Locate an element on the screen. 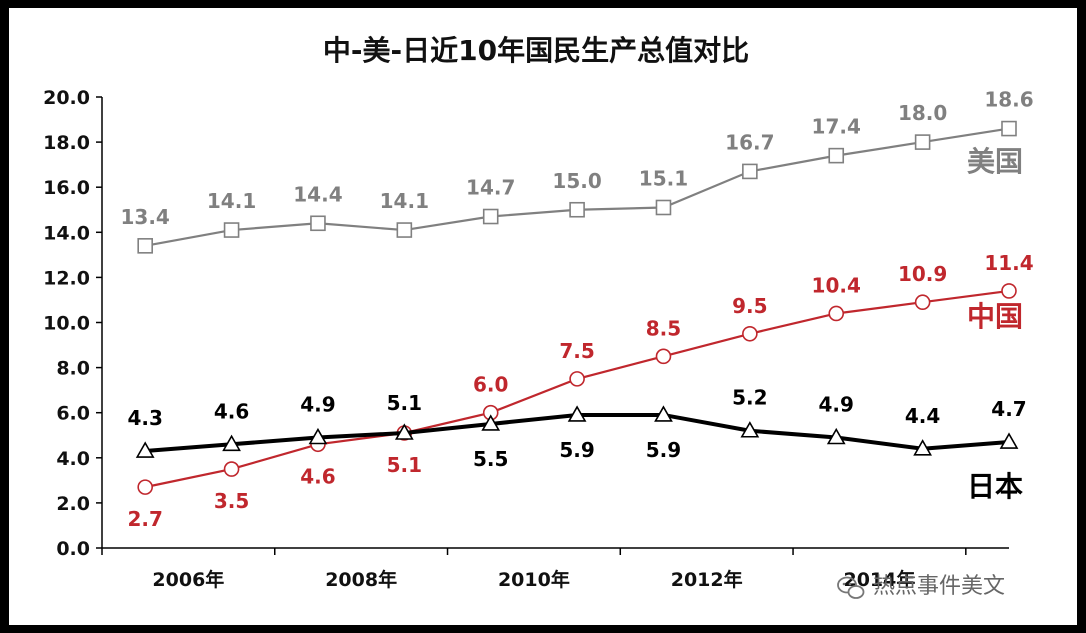 The height and width of the screenshot is (633, 1086). data-label-china: 3.5 is located at coordinates (231, 501).